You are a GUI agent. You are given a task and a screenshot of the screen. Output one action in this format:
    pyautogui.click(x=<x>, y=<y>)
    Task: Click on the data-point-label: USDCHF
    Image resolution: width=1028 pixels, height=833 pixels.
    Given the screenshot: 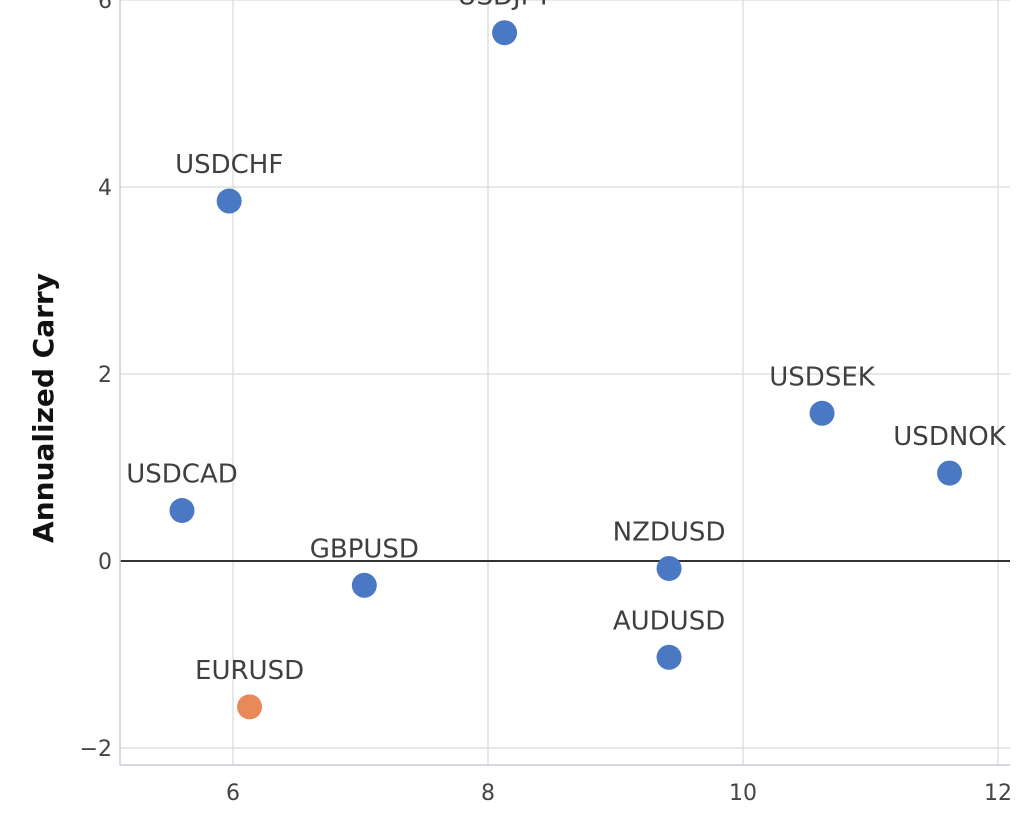 What is the action you would take?
    pyautogui.click(x=229, y=165)
    